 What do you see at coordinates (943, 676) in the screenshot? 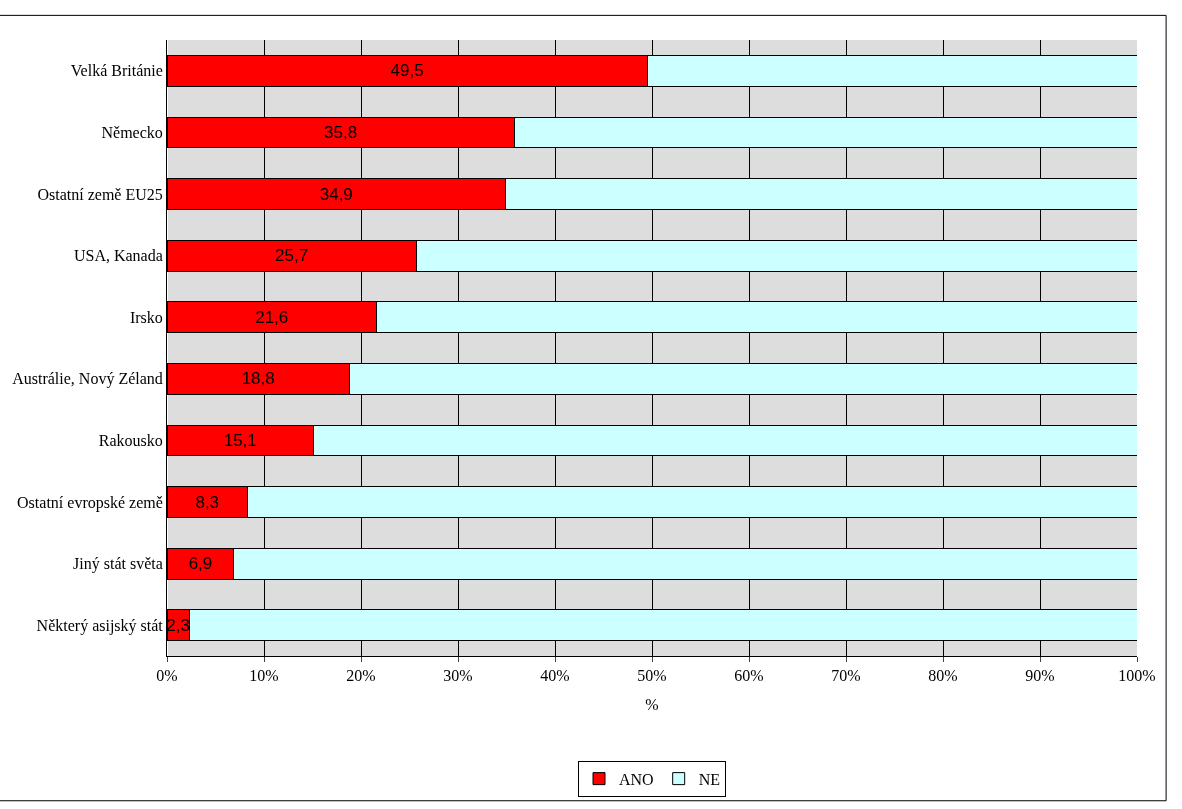
I see `x-tick-label: 80%` at bounding box center [943, 676].